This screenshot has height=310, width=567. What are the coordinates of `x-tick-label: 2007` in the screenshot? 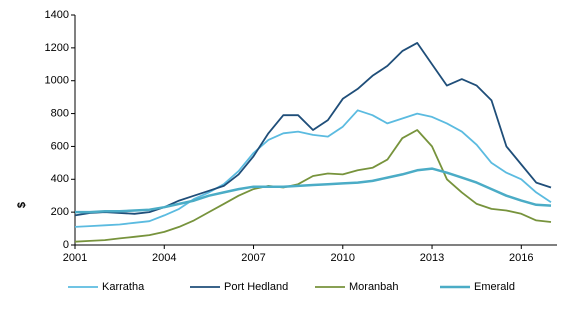 It's located at (253, 258).